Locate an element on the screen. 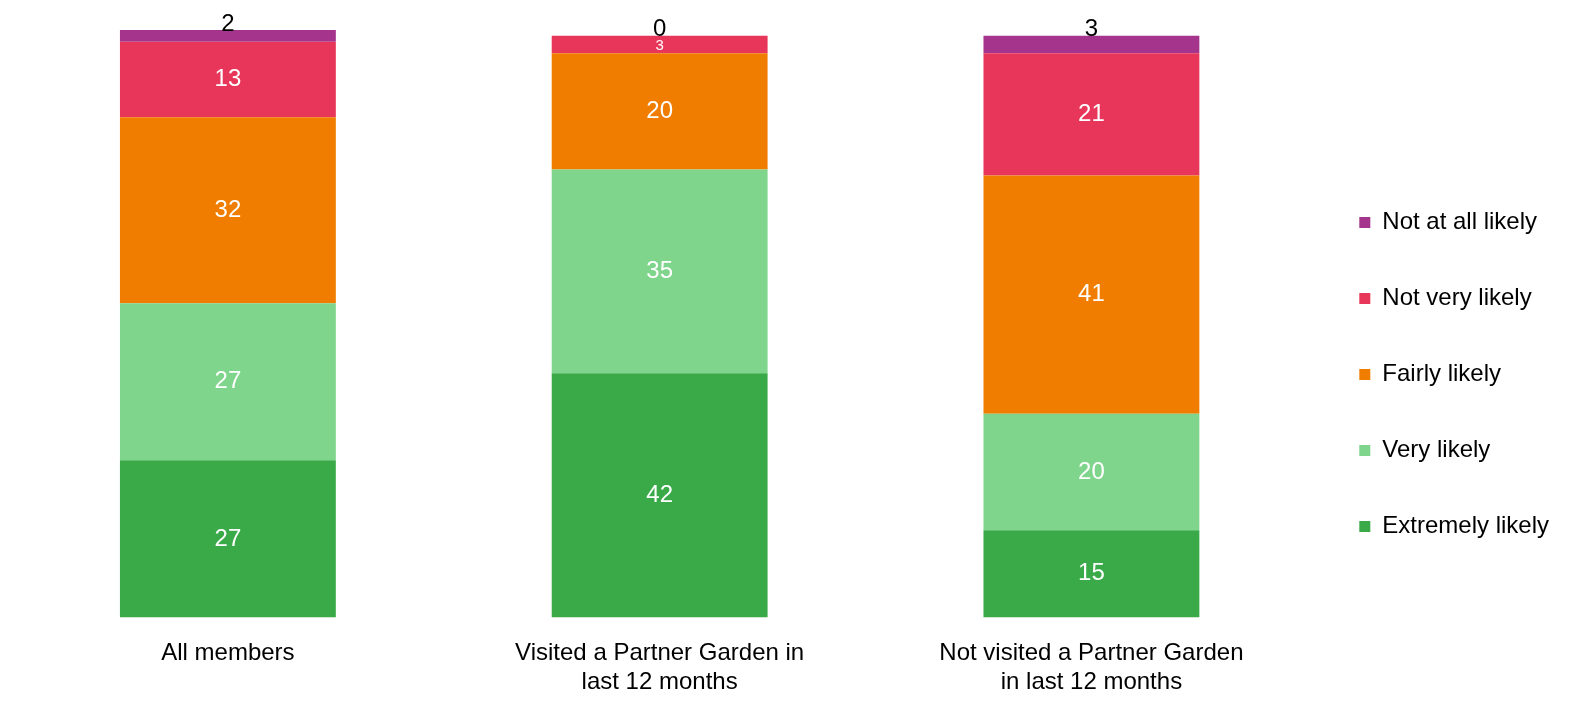 Image resolution: width=1571 pixels, height=727 pixels. legend-label: Very likely is located at coordinates (1436, 449).